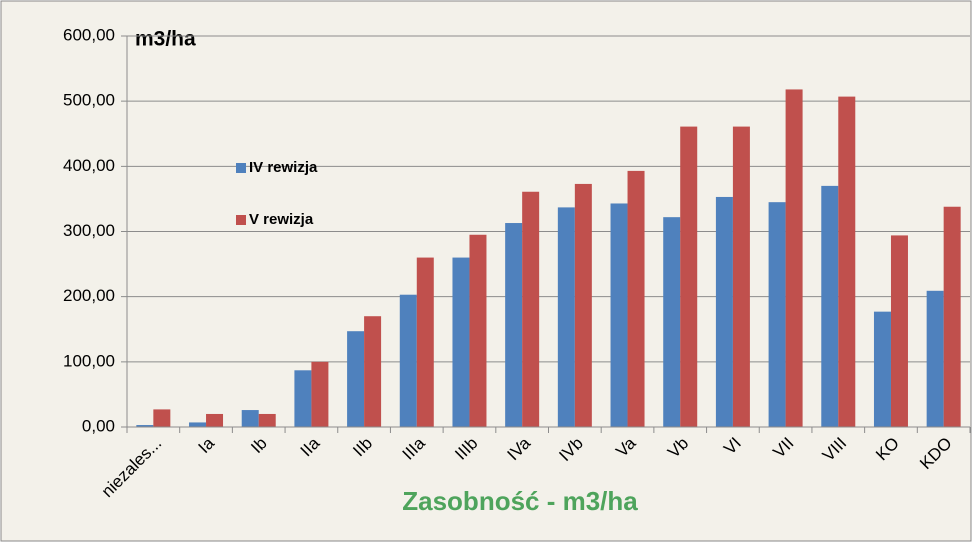 This screenshot has height=543, width=973. Describe the element at coordinates (520, 501) in the screenshot. I see `x-axis-title: Zasobność - m3/ha` at that location.